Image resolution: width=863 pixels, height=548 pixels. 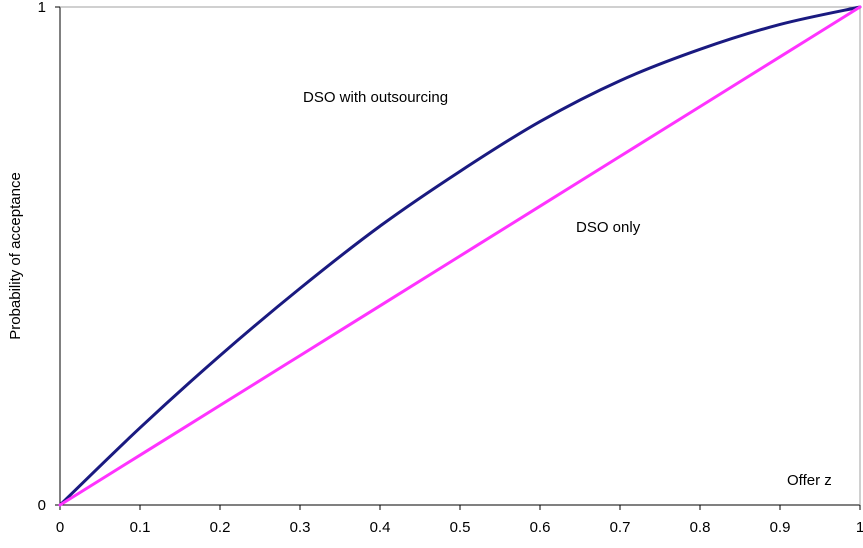 What do you see at coordinates (540, 527) in the screenshot?
I see `x-tick-label: 0.6` at bounding box center [540, 527].